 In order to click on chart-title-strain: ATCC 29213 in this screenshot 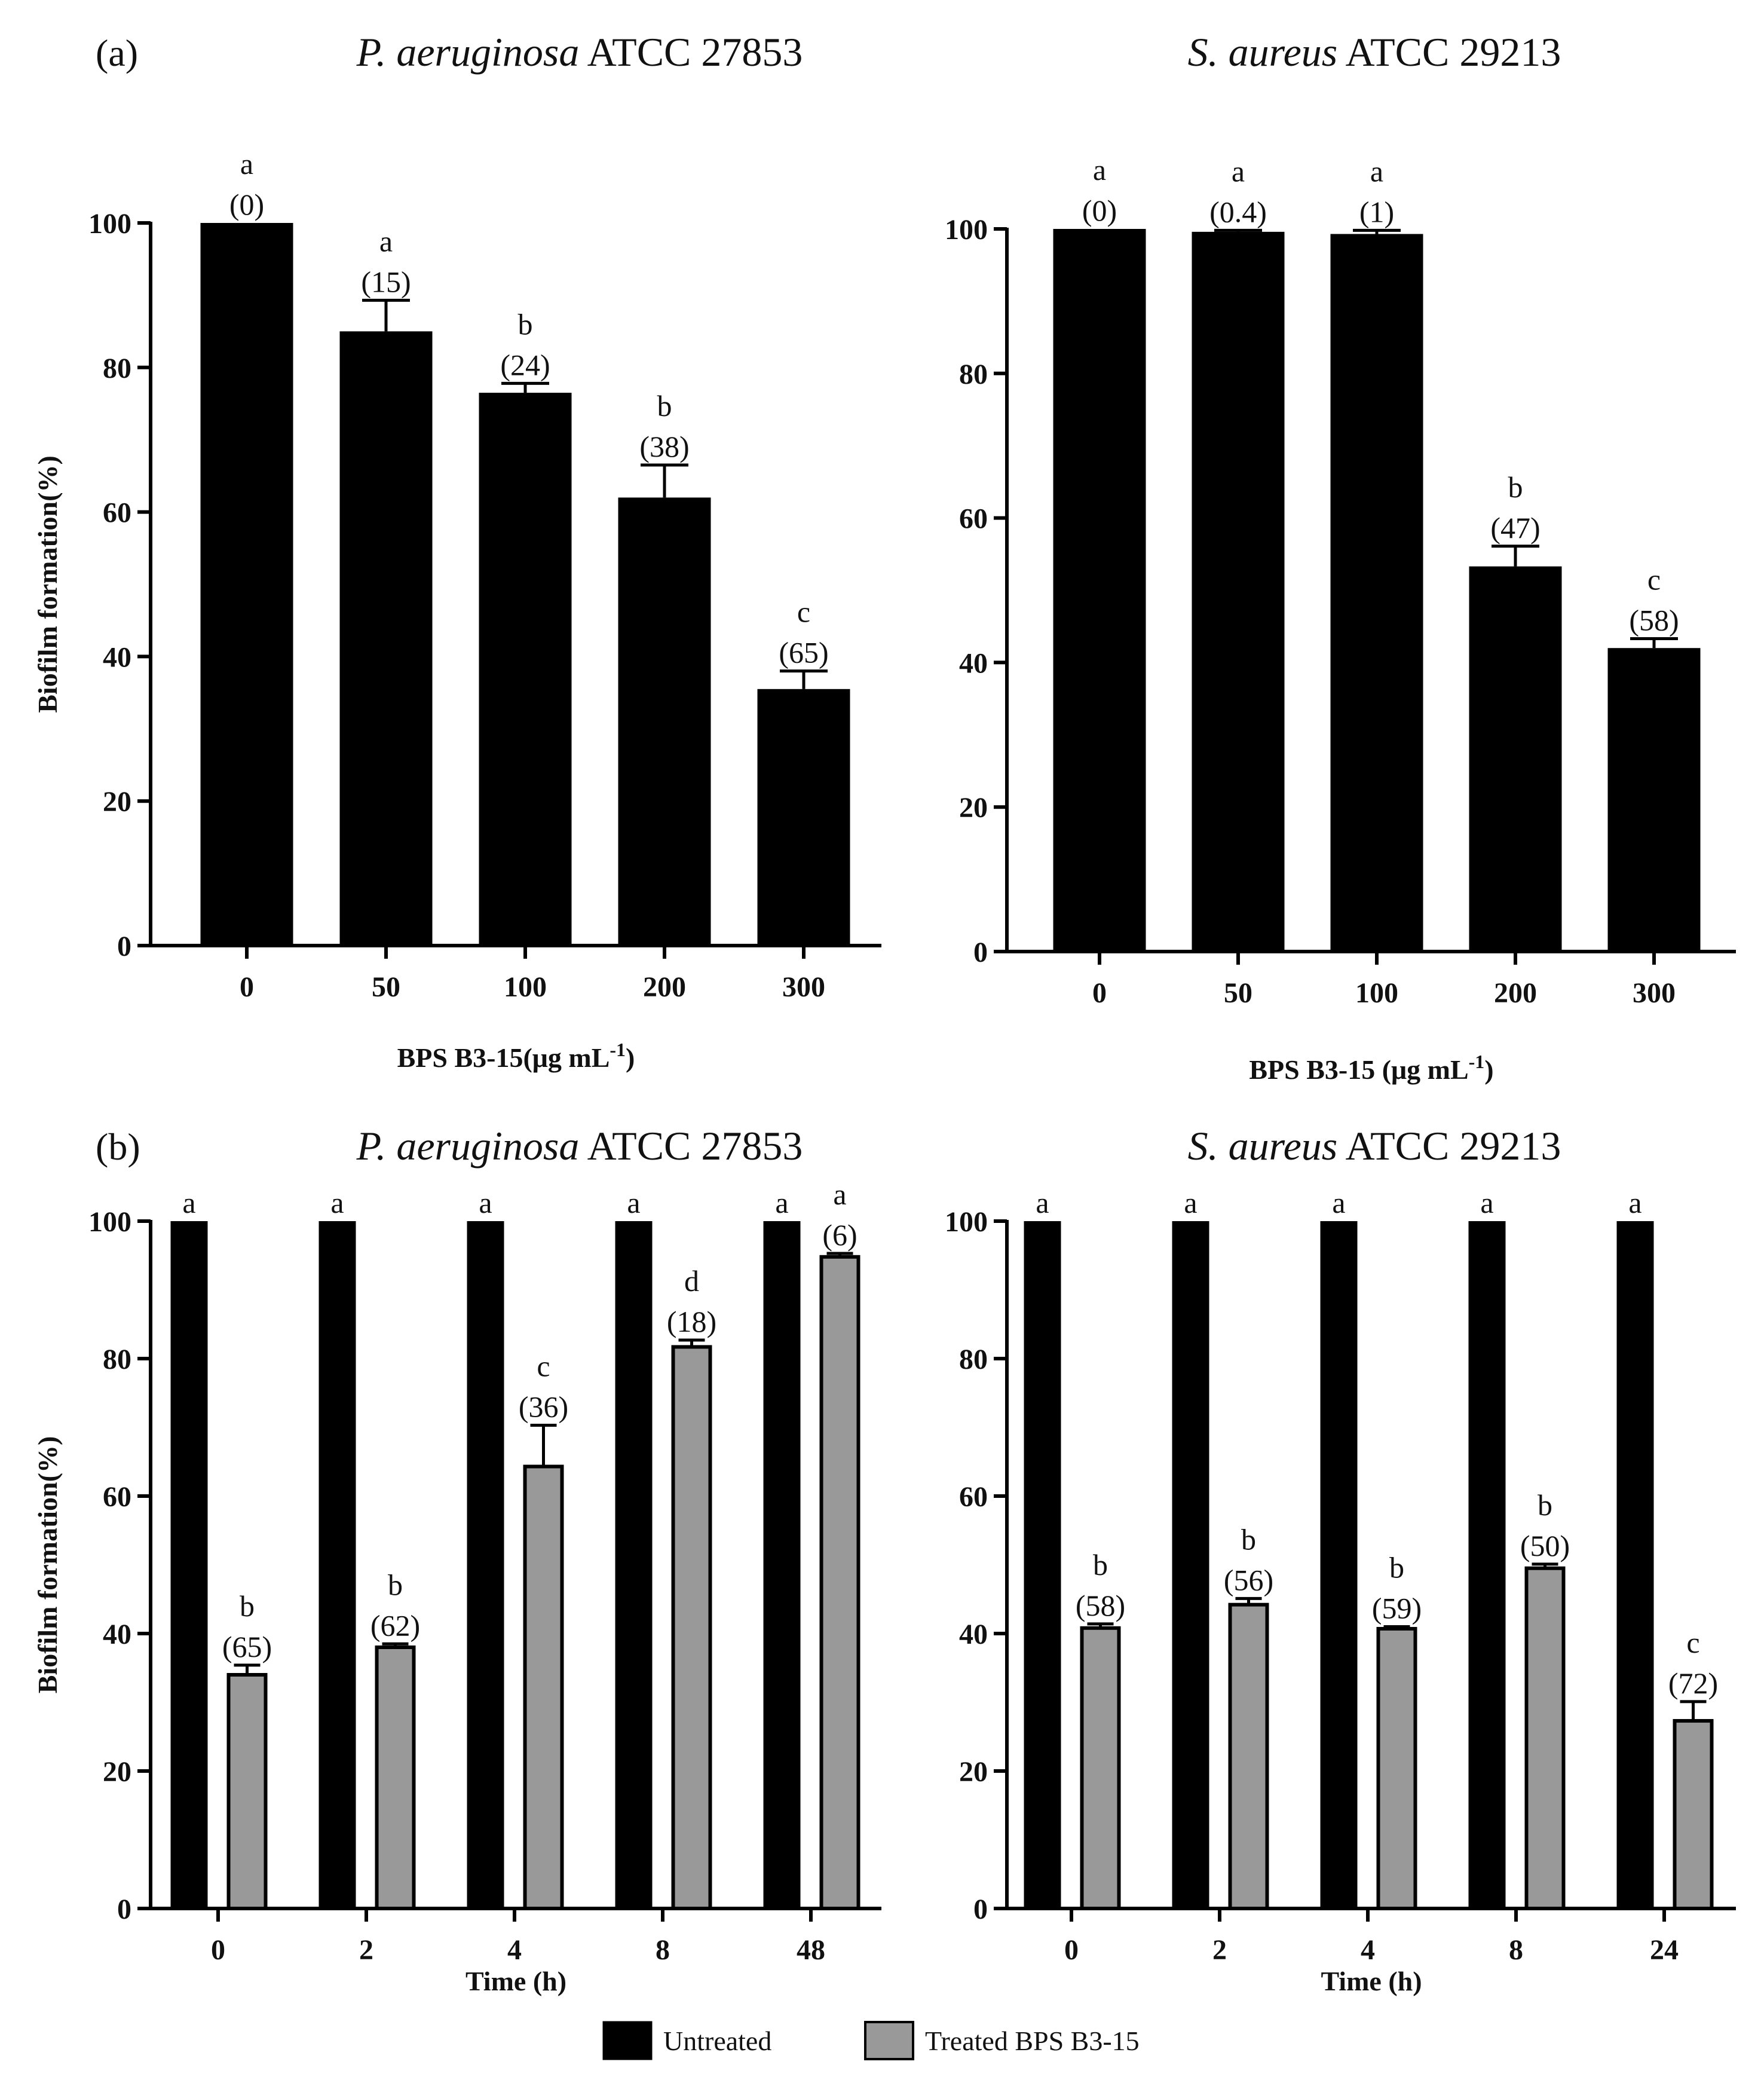, I will do `click(1449, 52)`.